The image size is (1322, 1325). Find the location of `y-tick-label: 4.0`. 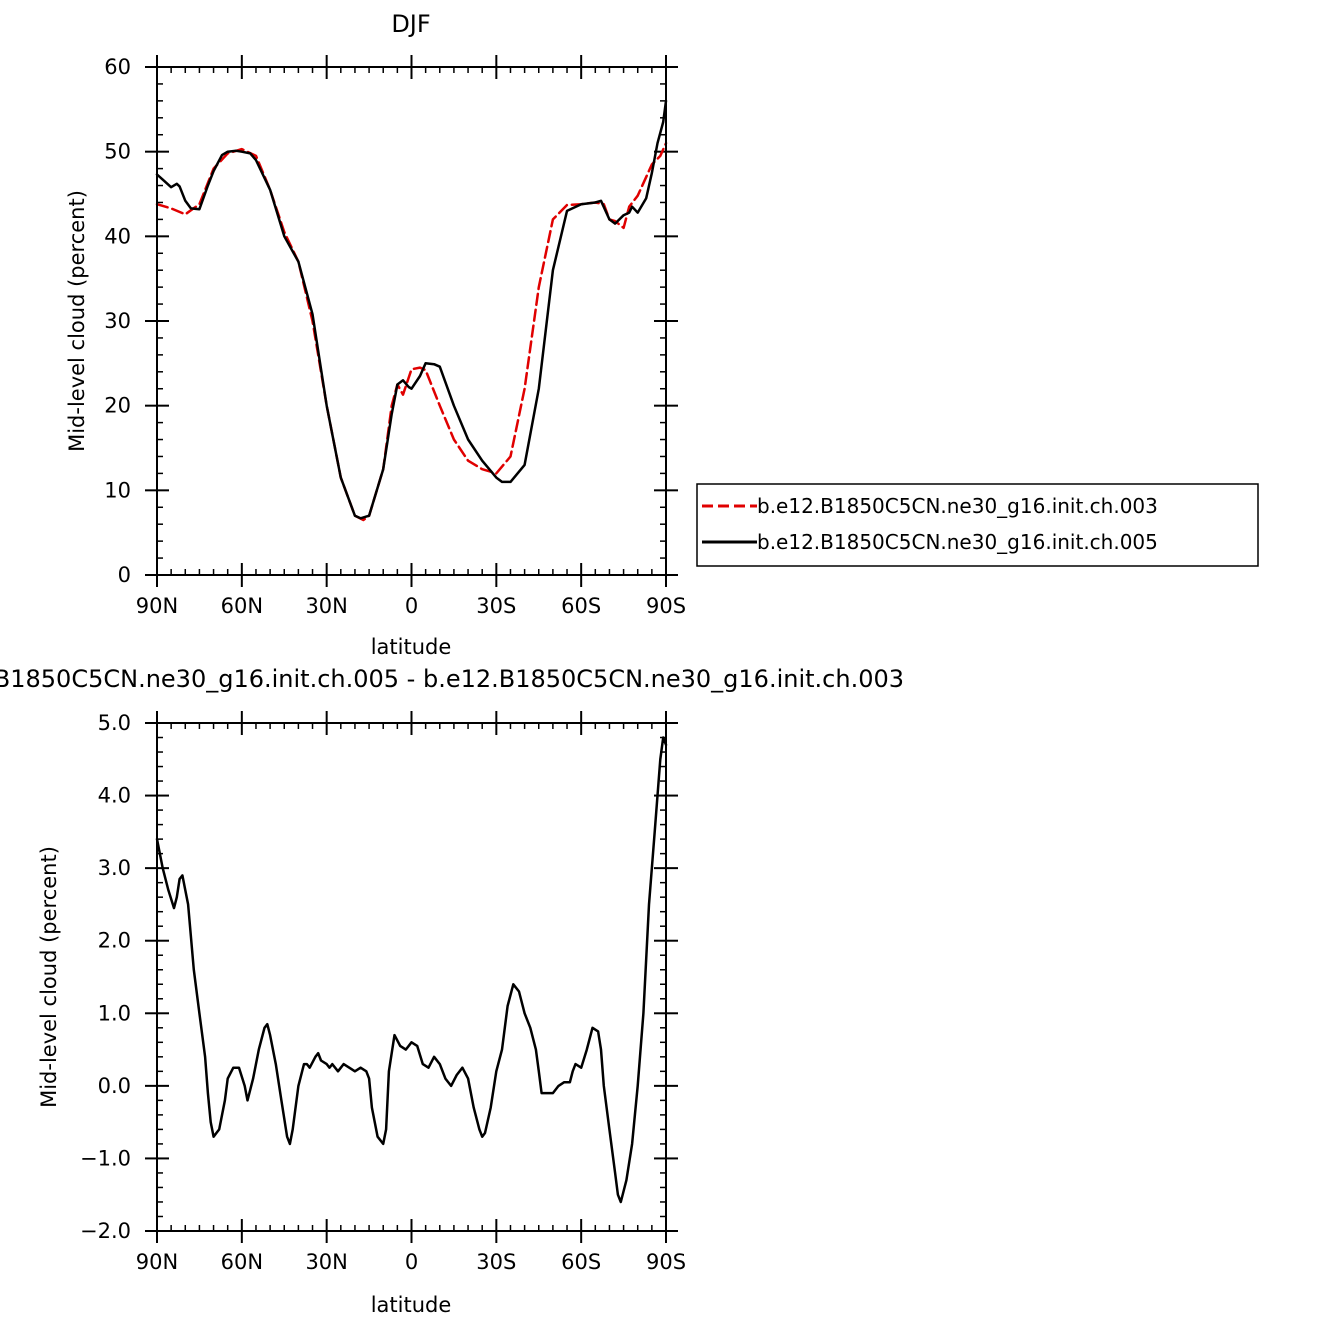

y-tick-label: 4.0 is located at coordinates (114, 796).